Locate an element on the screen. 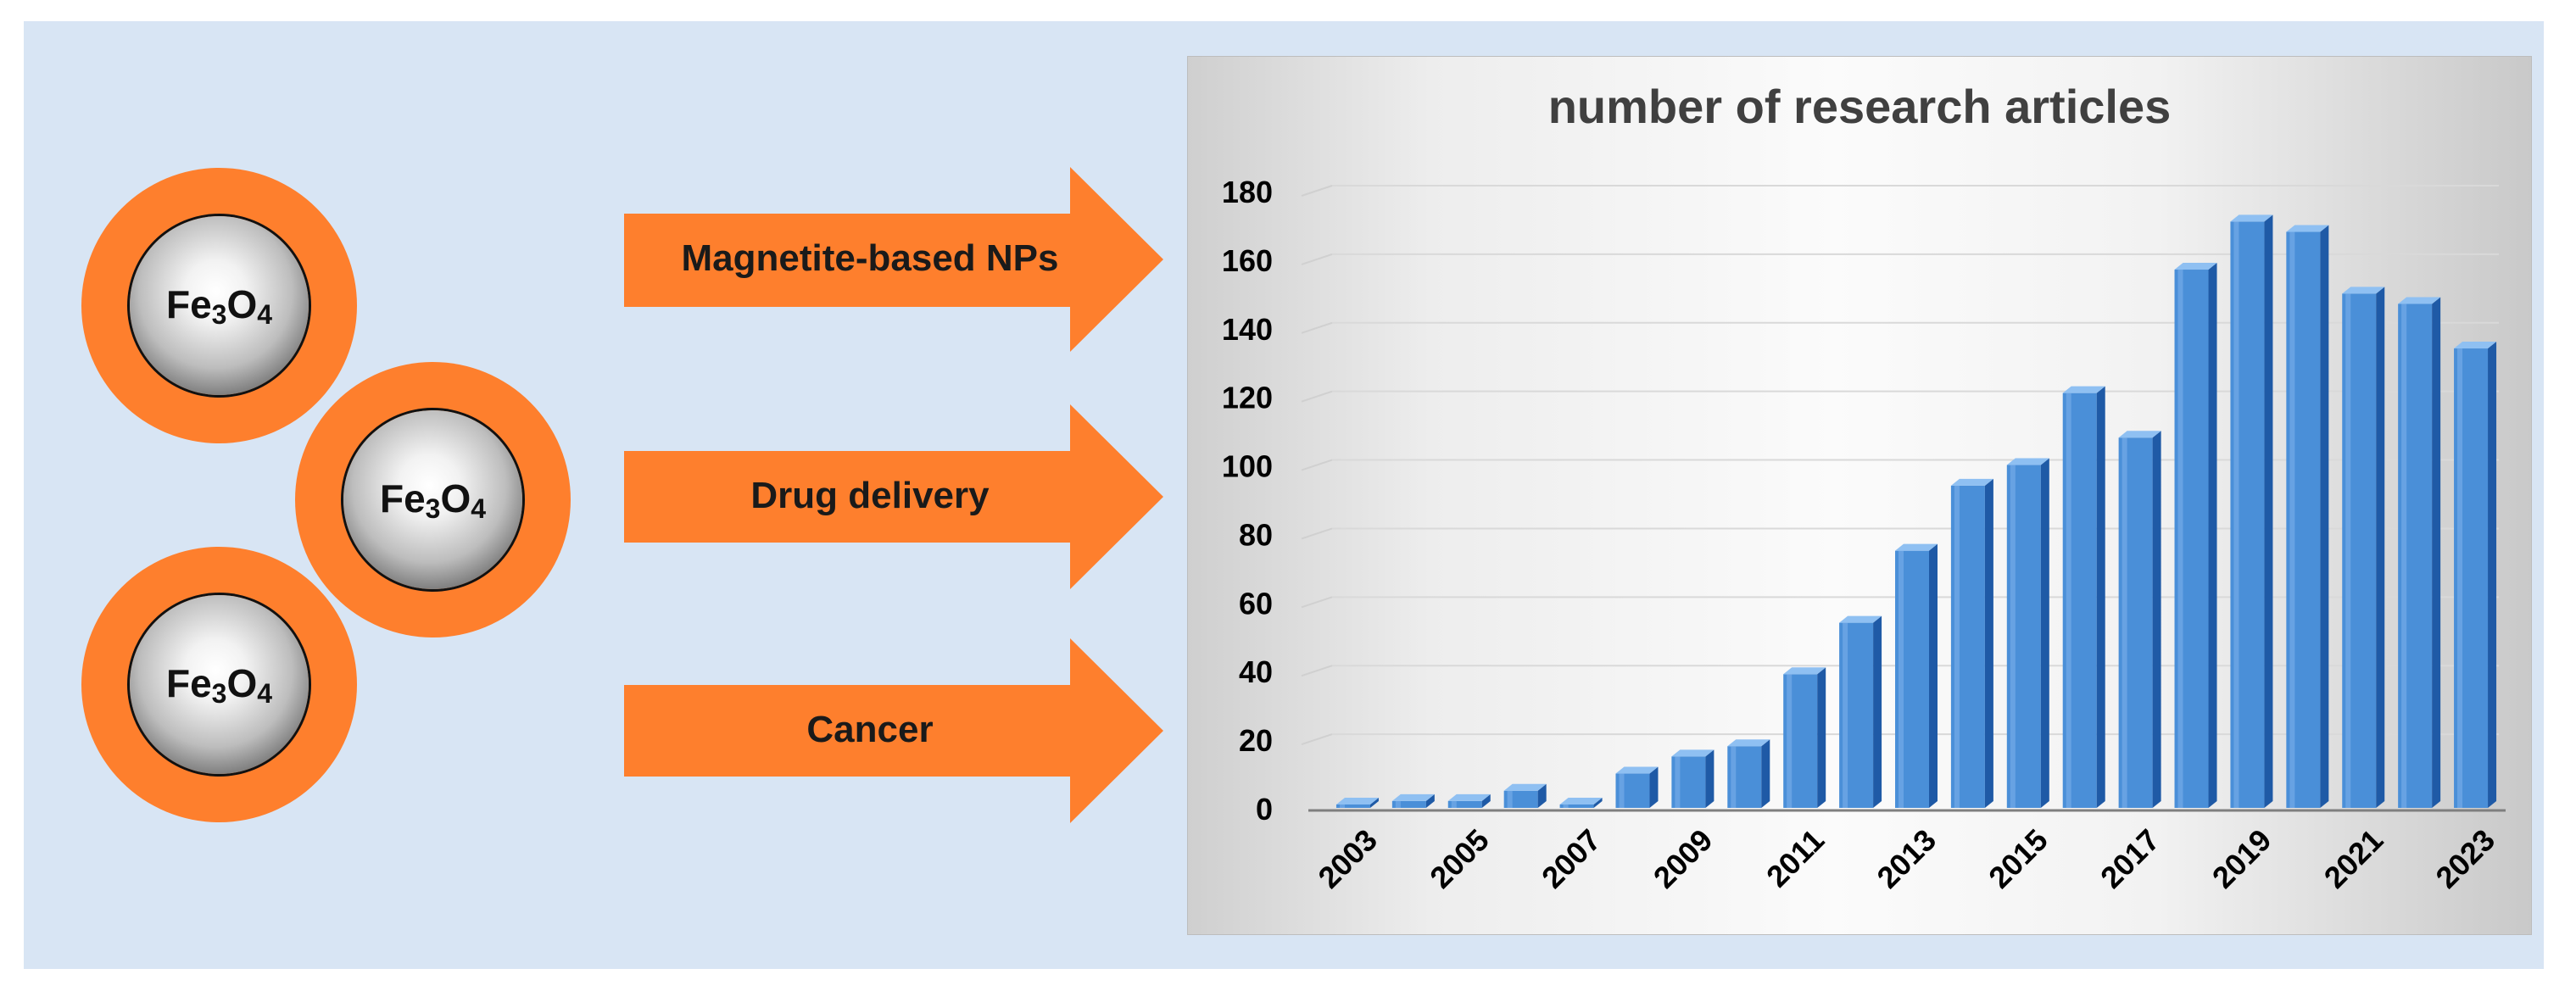 The height and width of the screenshot is (991, 2576). x-tick-label: 2021 is located at coordinates (2353, 859).